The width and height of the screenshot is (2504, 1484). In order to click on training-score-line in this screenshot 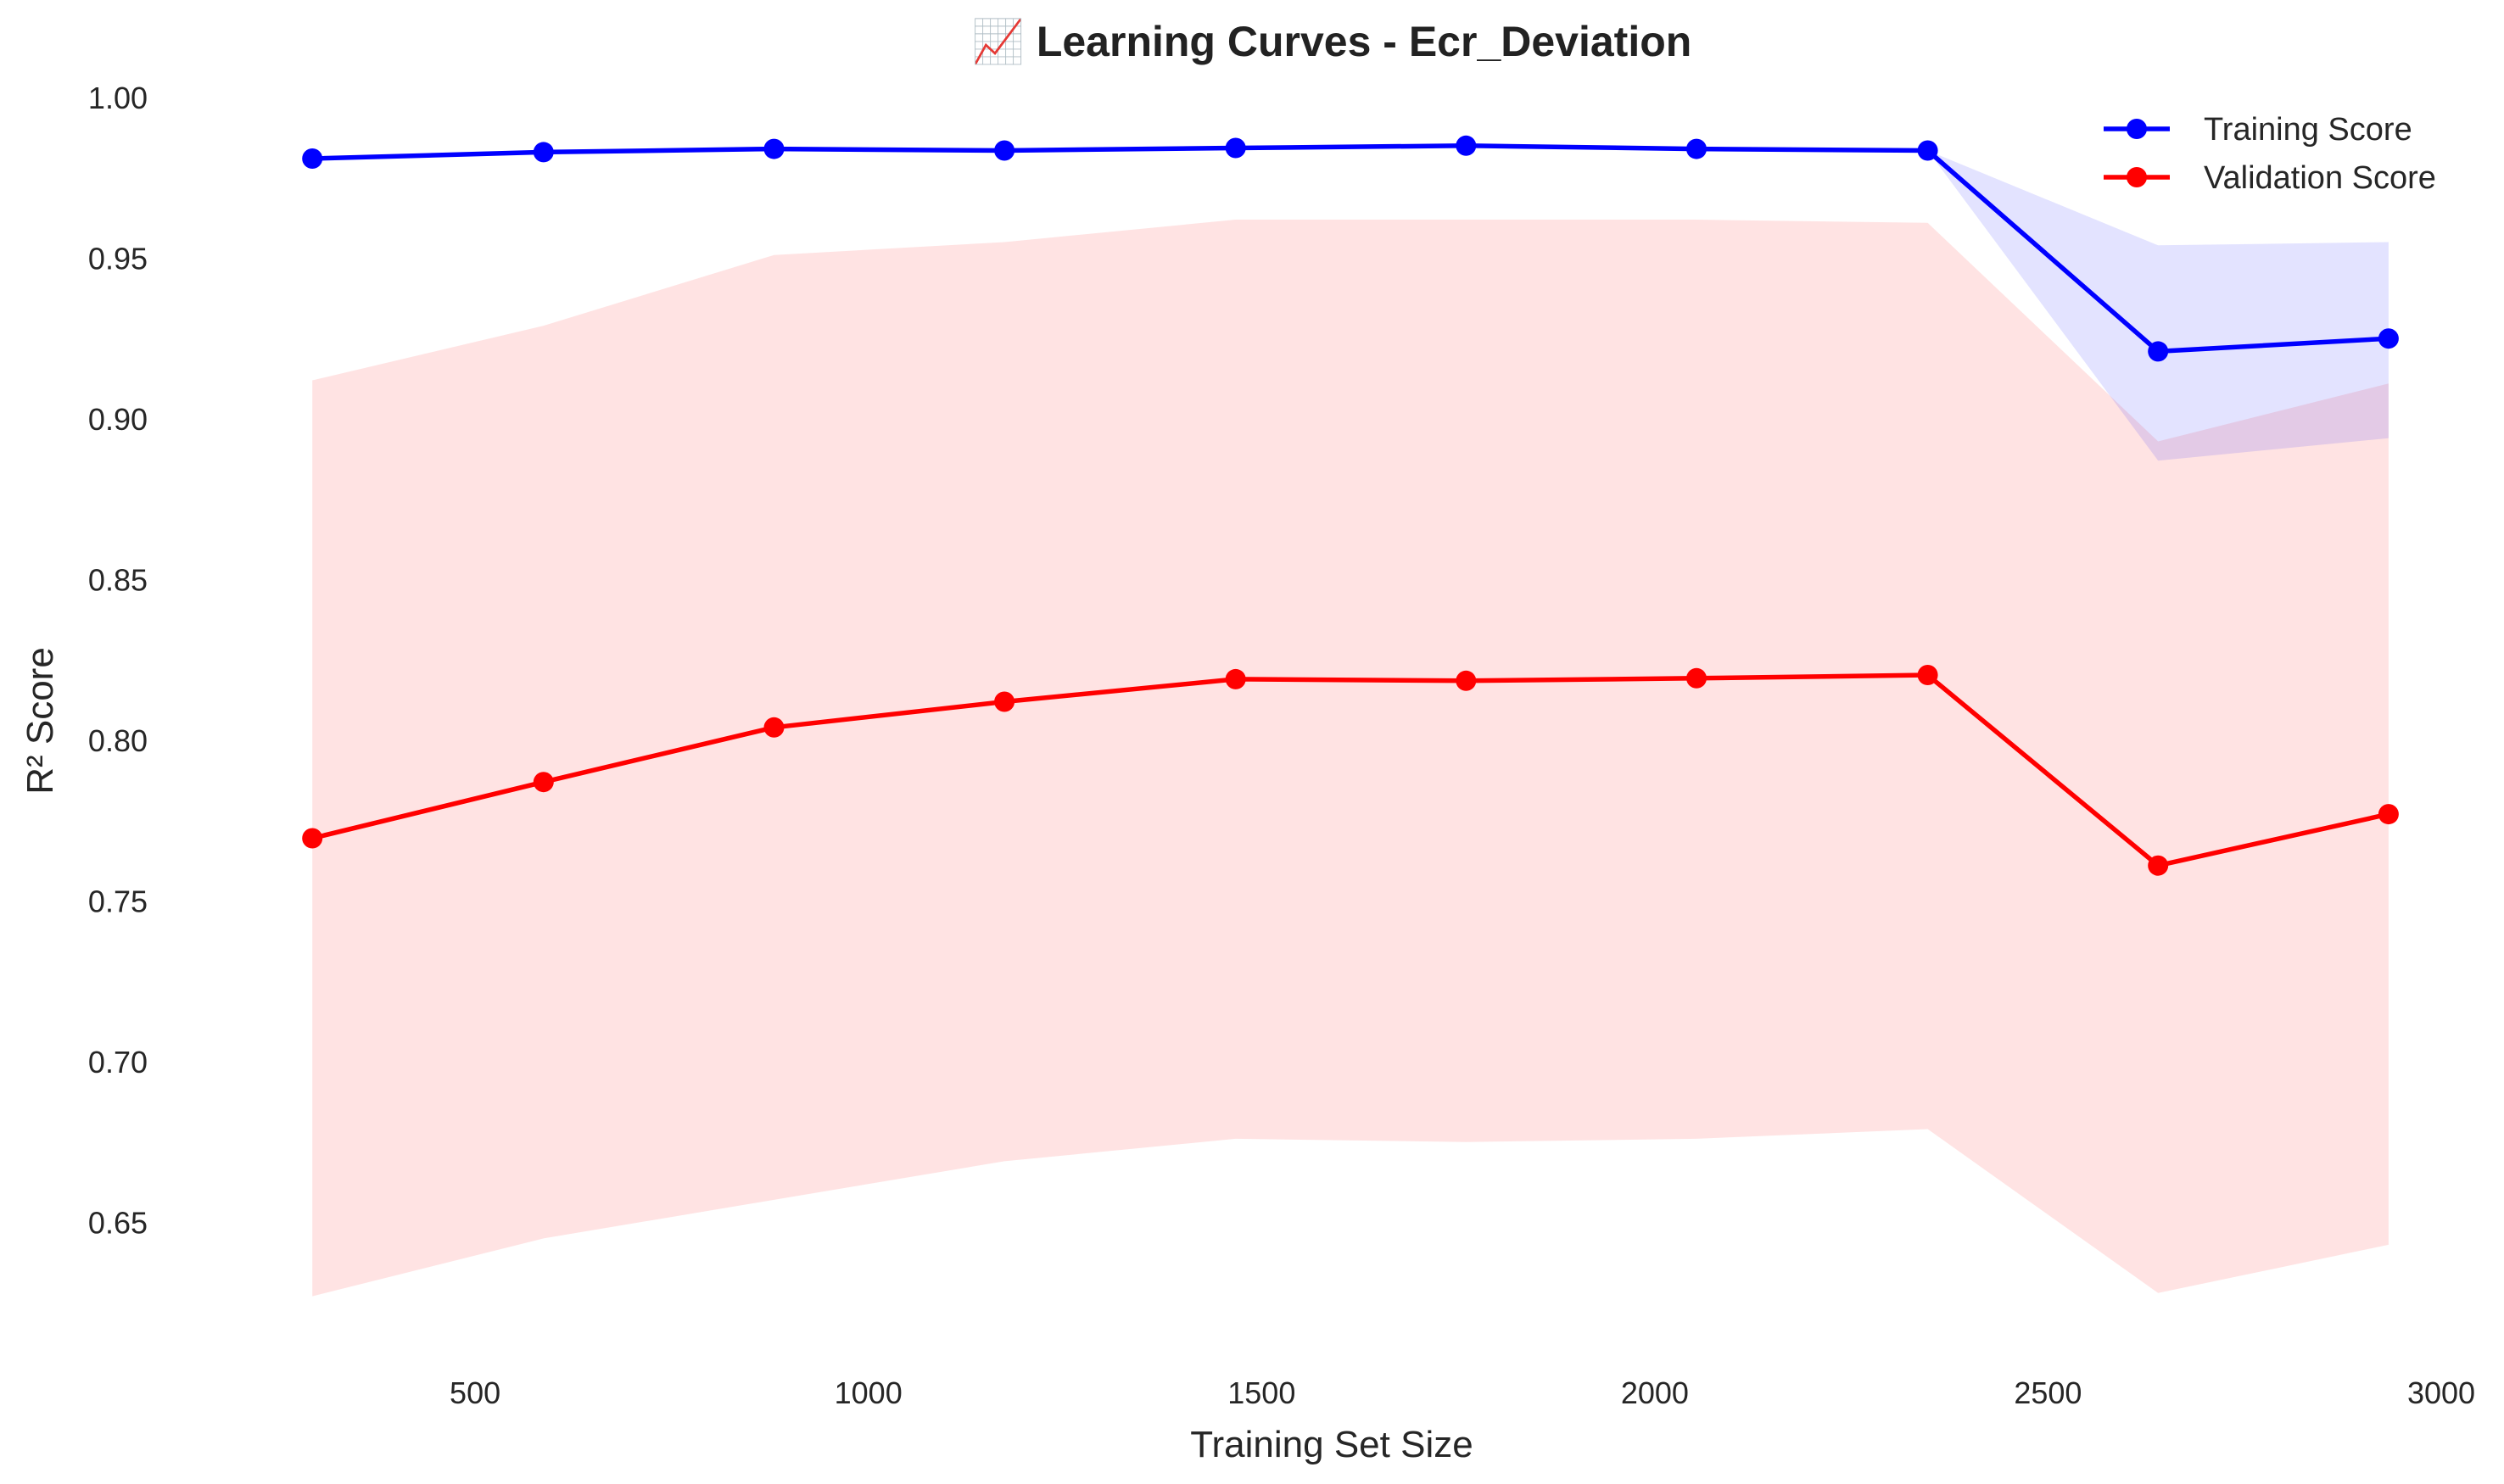, I will do `click(1350, 249)`.